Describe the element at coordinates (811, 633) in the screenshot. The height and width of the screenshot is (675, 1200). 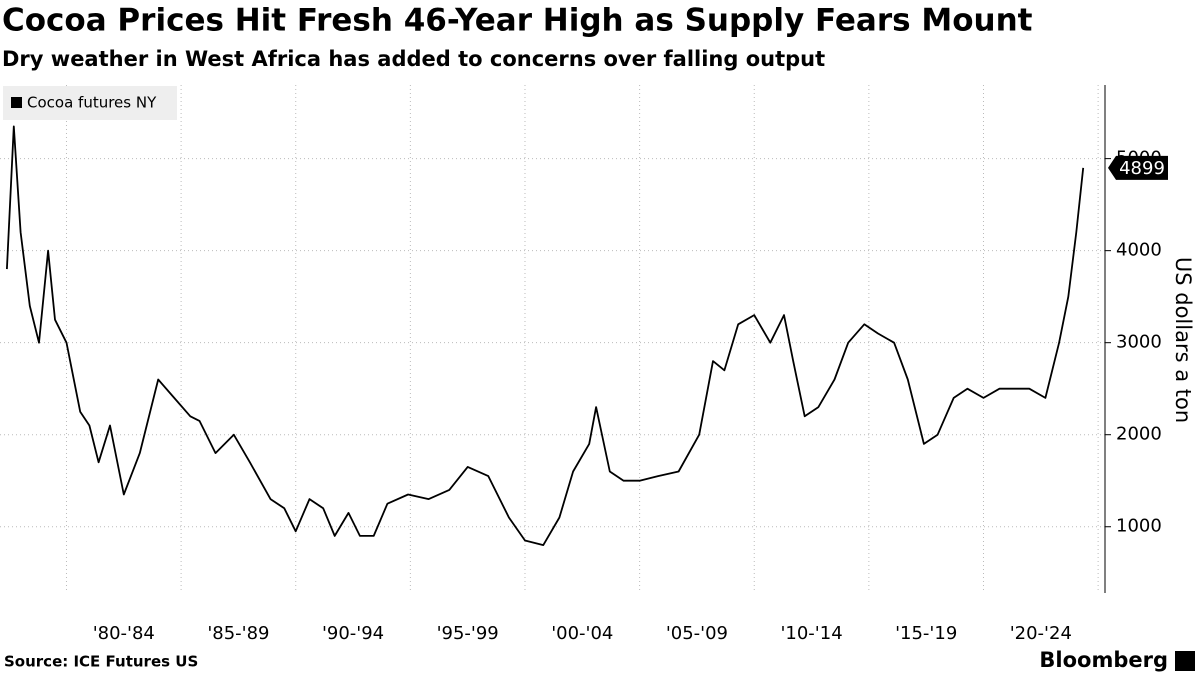
I see `x-tick-label: '10-'14` at that location.